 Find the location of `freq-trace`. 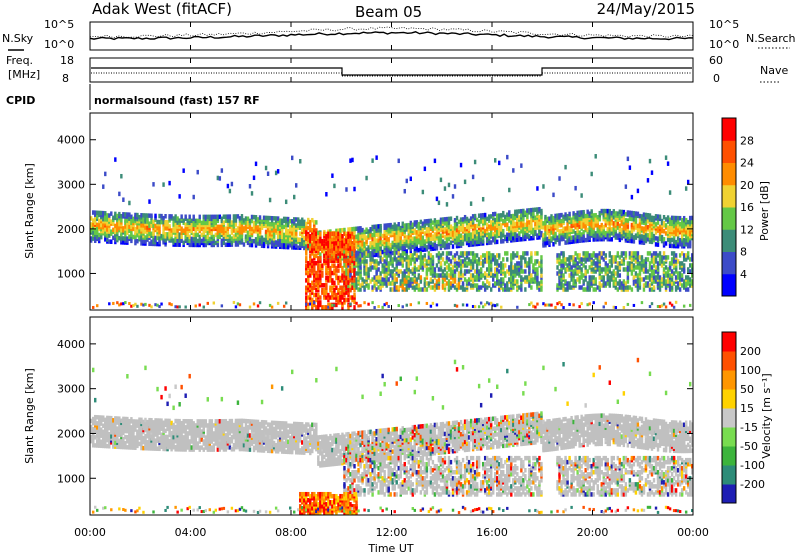

freq-trace is located at coordinates (391, 71).